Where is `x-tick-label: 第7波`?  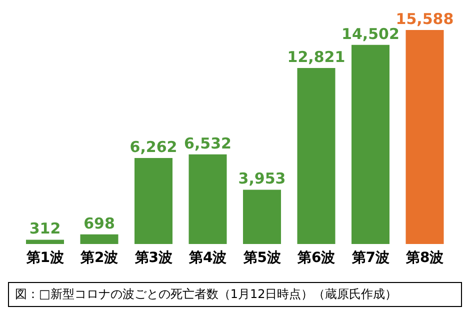 x-tick-label: 第7波 is located at coordinates (370, 258).